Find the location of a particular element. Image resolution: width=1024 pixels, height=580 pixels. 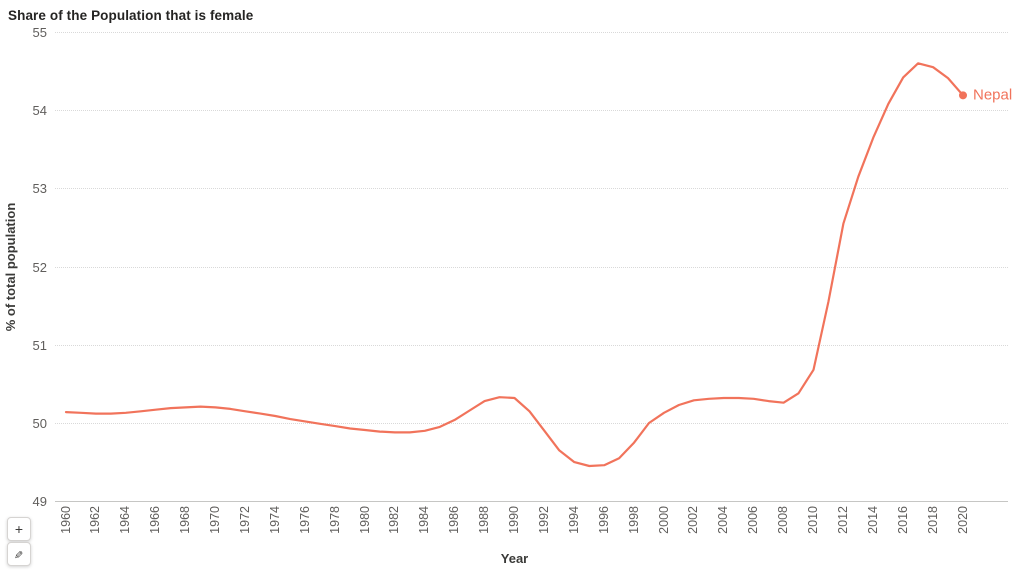

edit-button: ✎ is located at coordinates (19, 554).